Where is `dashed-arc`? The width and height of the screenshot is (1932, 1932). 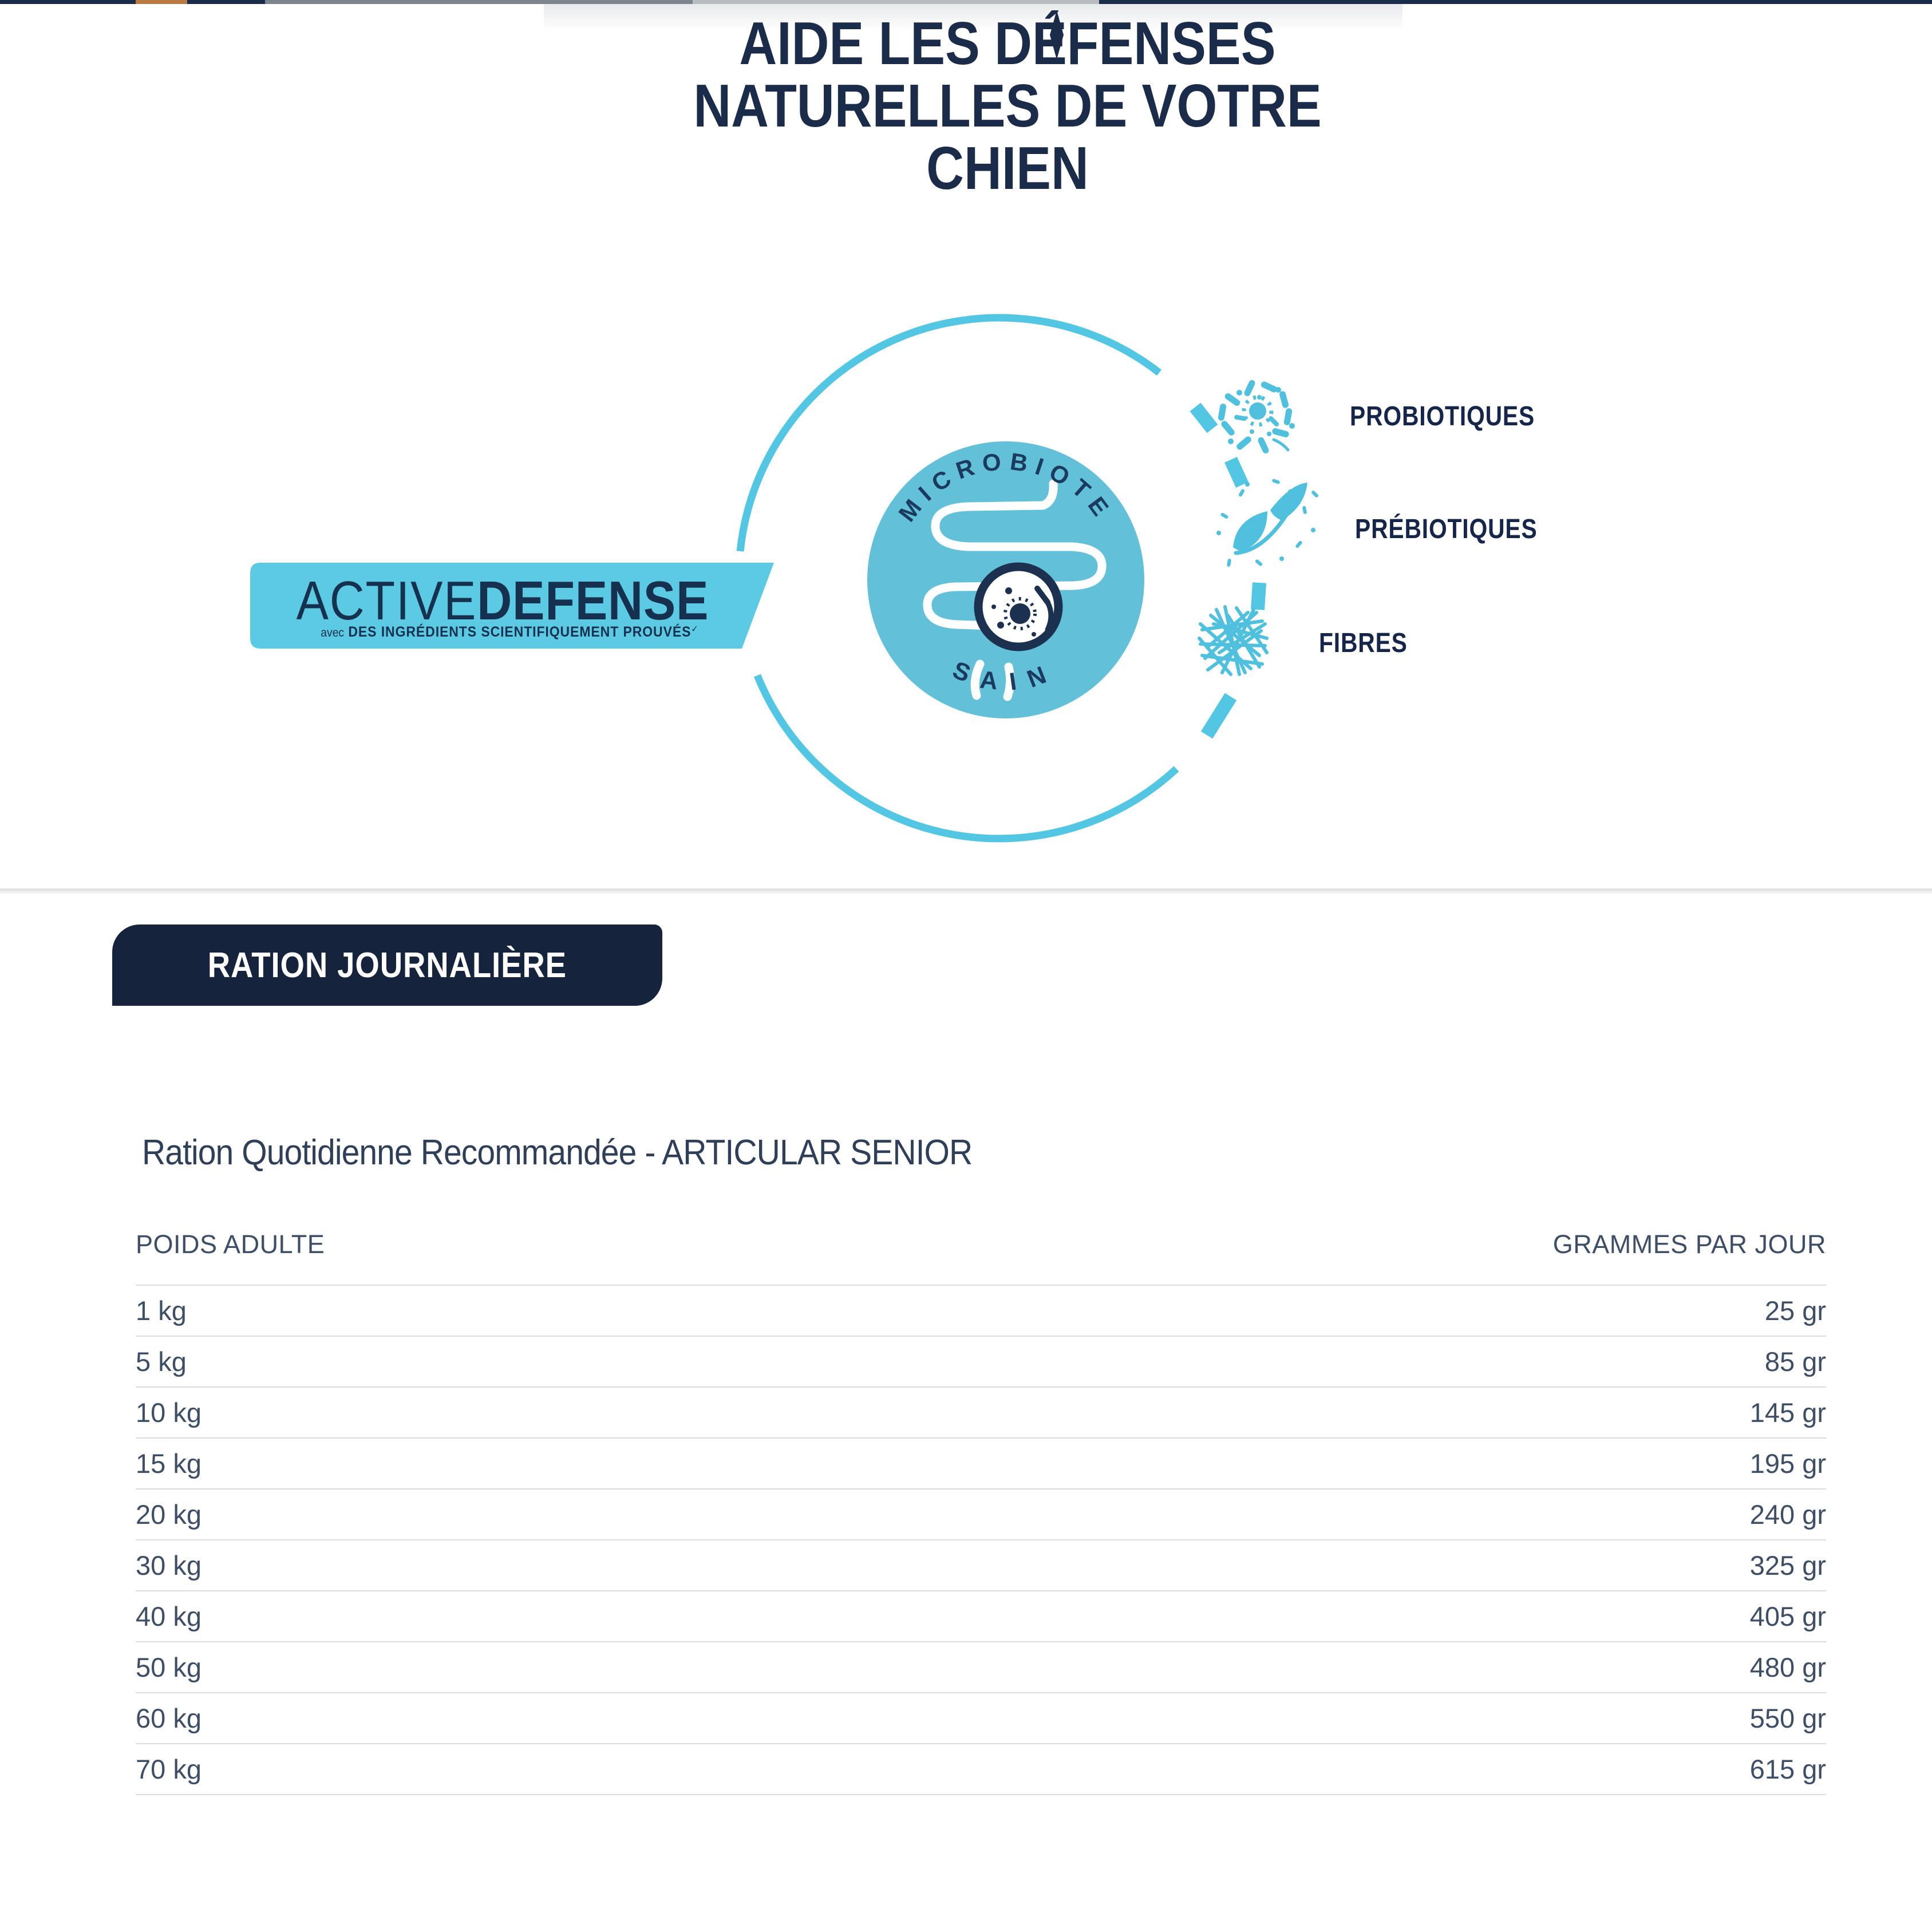 dashed-arc is located at coordinates (1228, 570).